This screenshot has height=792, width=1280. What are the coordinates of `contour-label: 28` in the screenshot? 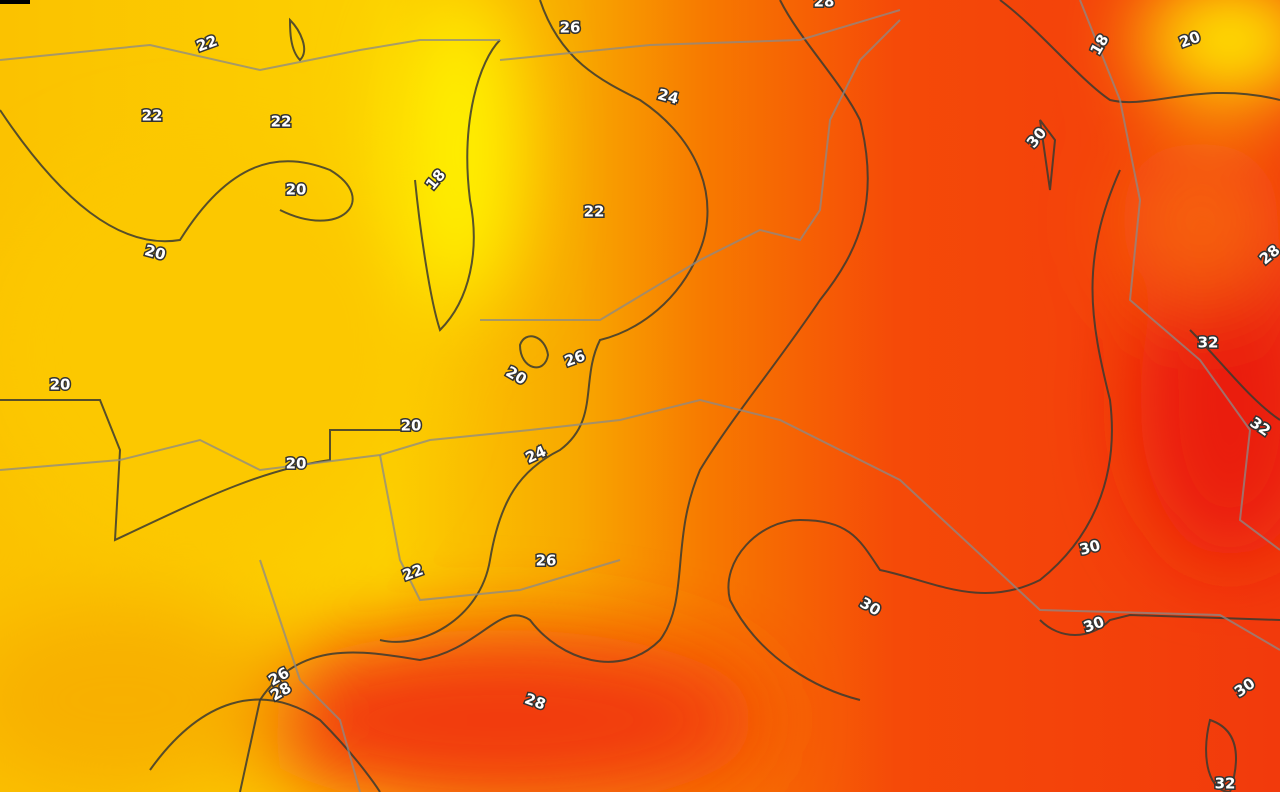 It's located at (824, 5).